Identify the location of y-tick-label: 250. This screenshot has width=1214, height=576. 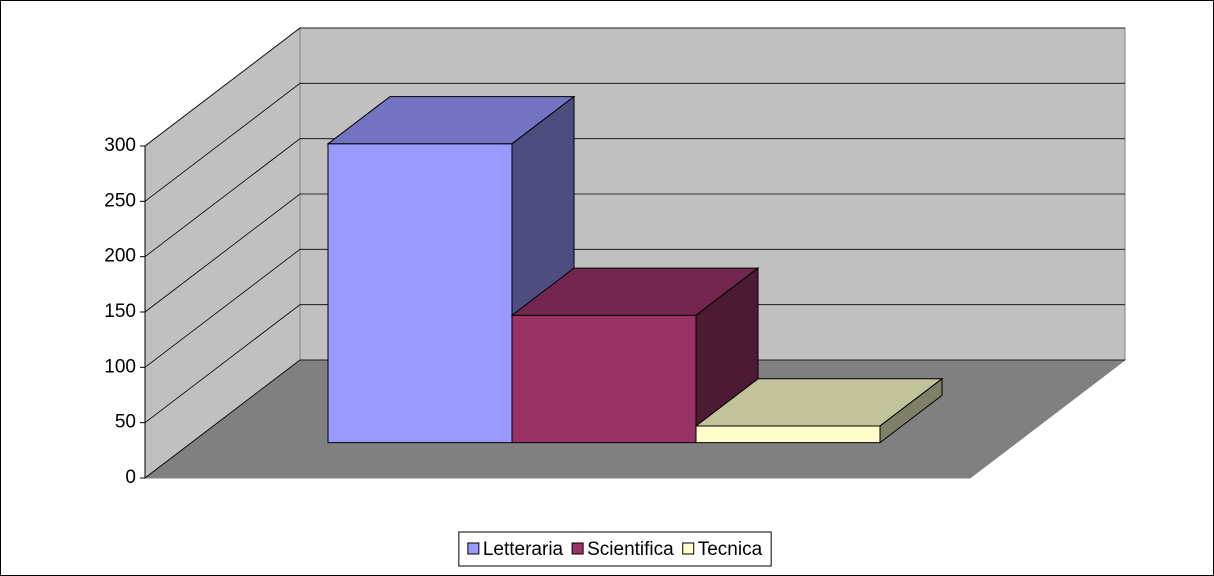
(120, 200).